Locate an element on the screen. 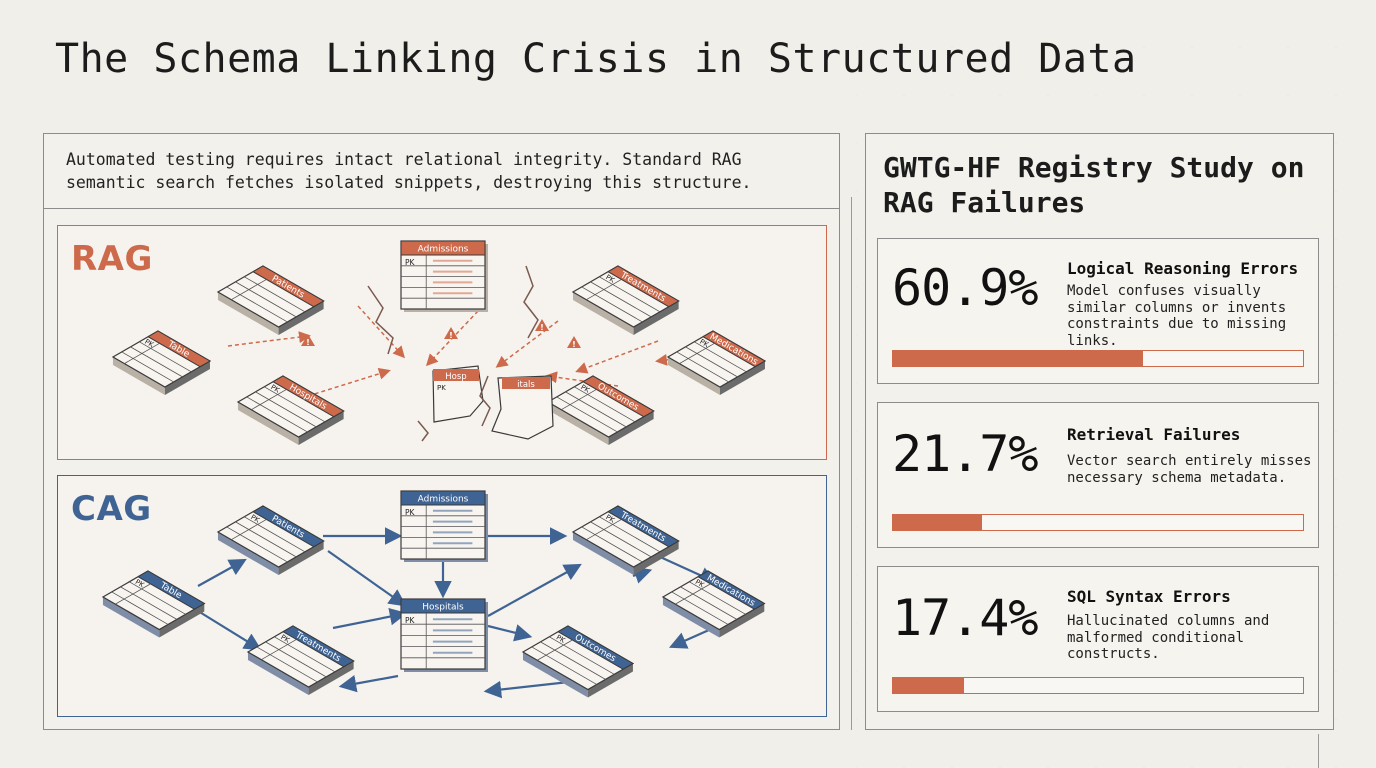  table-hospitals: Hospitals PK is located at coordinates (444, 635).